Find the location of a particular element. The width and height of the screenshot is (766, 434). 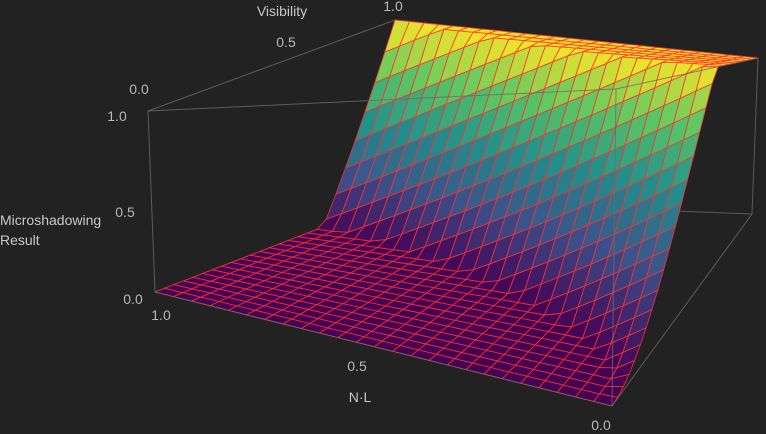

y-tick-label: 0.0 is located at coordinates (139, 89).